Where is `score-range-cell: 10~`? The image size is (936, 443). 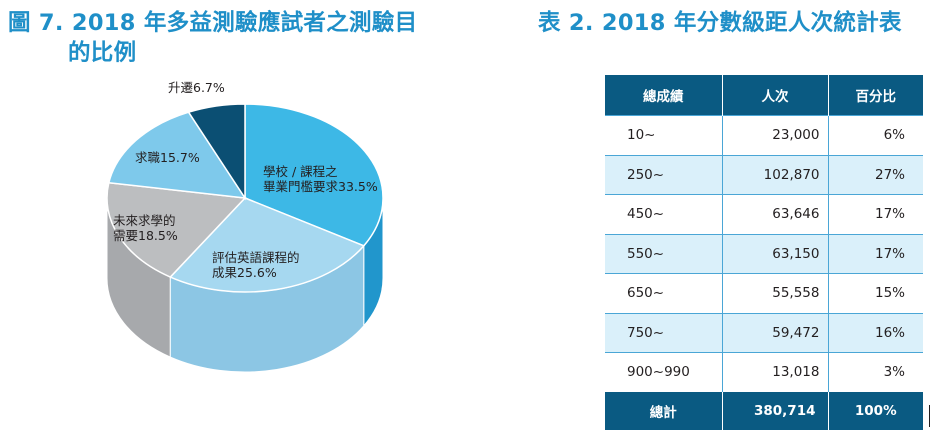 score-range-cell: 10~ is located at coordinates (664, 135).